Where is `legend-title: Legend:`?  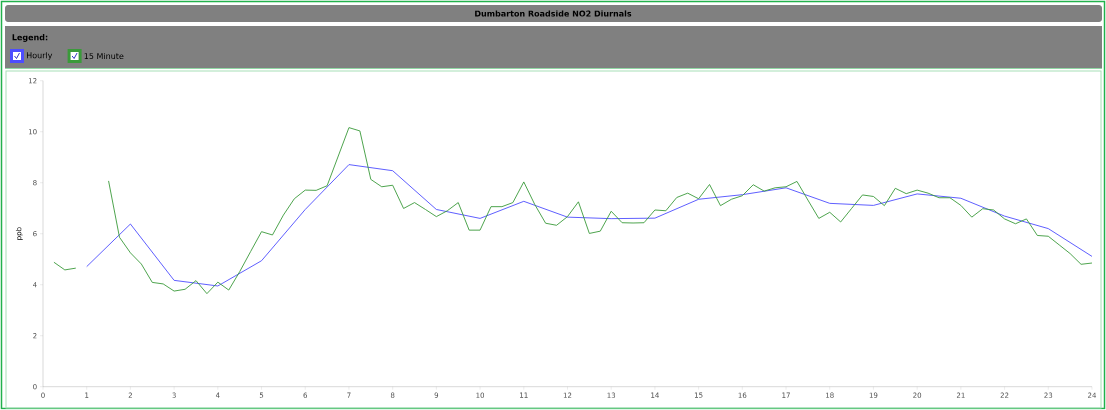 legend-title: Legend: is located at coordinates (30, 38).